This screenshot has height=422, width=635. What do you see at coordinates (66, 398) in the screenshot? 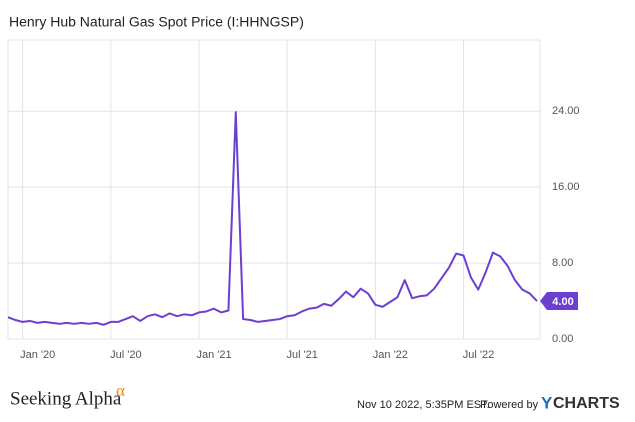
I see `brand: Seeking Alpha` at bounding box center [66, 398].